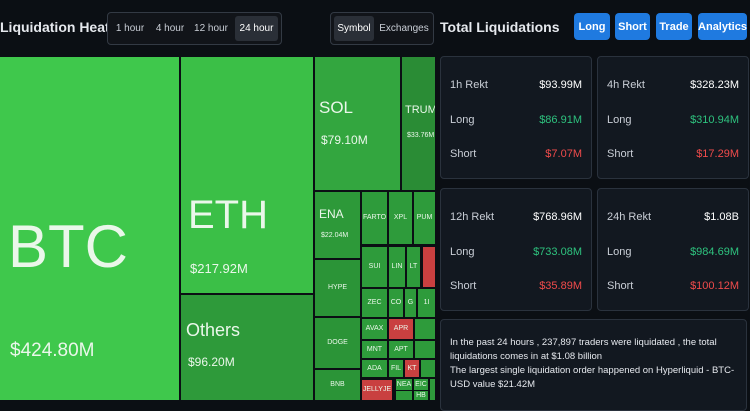  I want to click on heatmap-tile: FARTO, so click(374, 218).